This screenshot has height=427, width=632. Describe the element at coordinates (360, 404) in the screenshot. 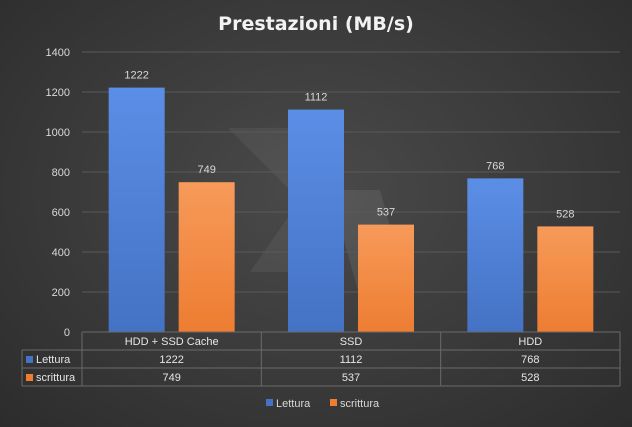

I see `legend-item: scrittura` at that location.